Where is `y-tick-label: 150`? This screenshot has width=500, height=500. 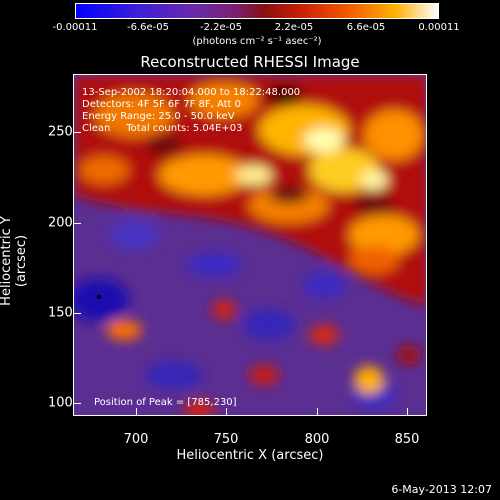 y-tick-label: 150 is located at coordinates (60, 313).